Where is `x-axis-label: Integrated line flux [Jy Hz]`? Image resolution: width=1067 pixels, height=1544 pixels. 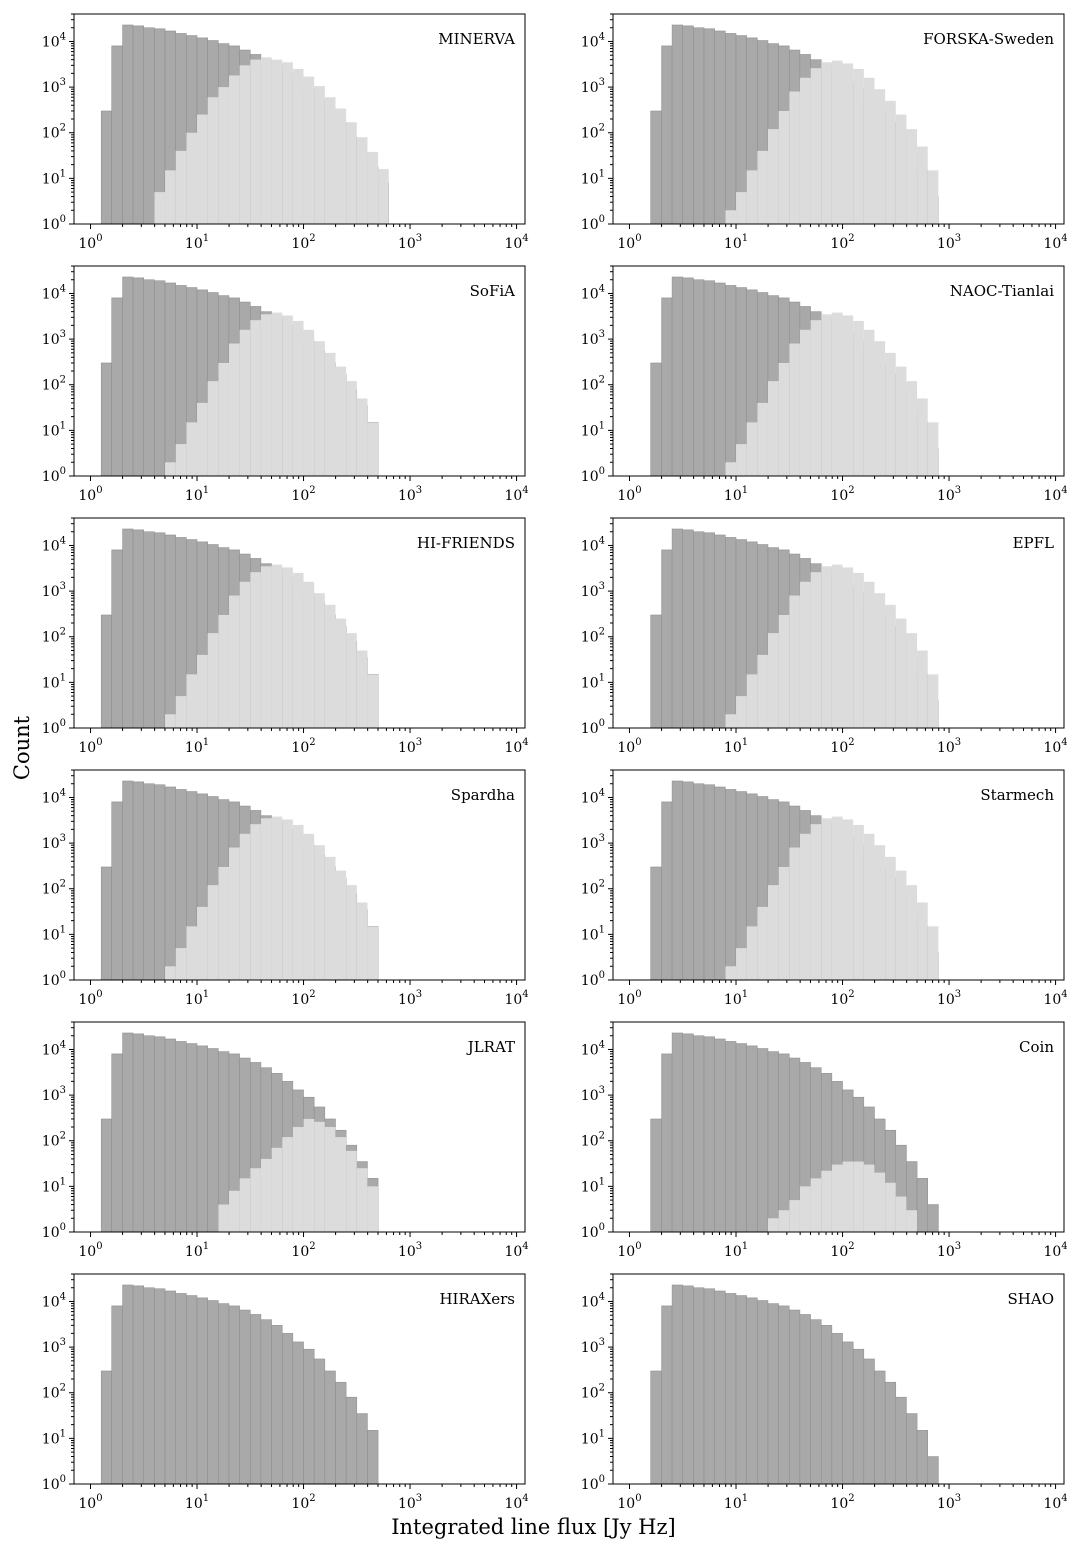 x-axis-label: Integrated line flux [Jy Hz] is located at coordinates (533, 1527).